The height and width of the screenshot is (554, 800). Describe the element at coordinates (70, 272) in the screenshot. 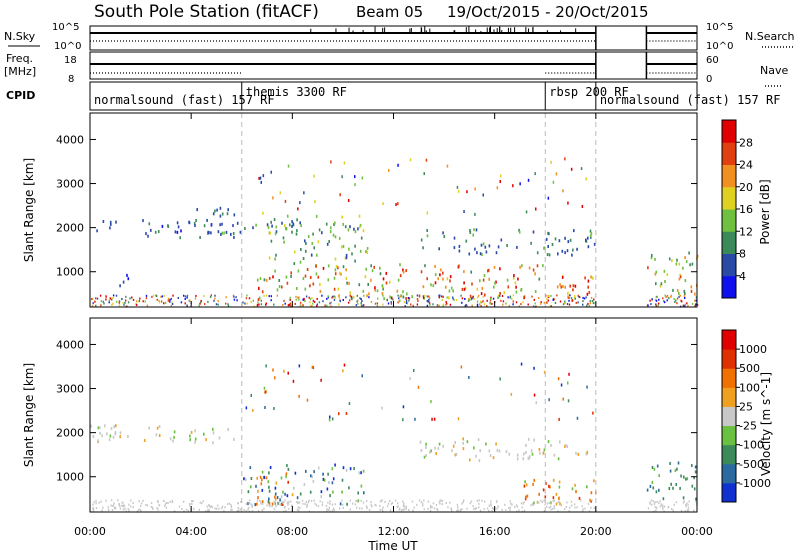

I see `y-tick-label: 1000` at that location.